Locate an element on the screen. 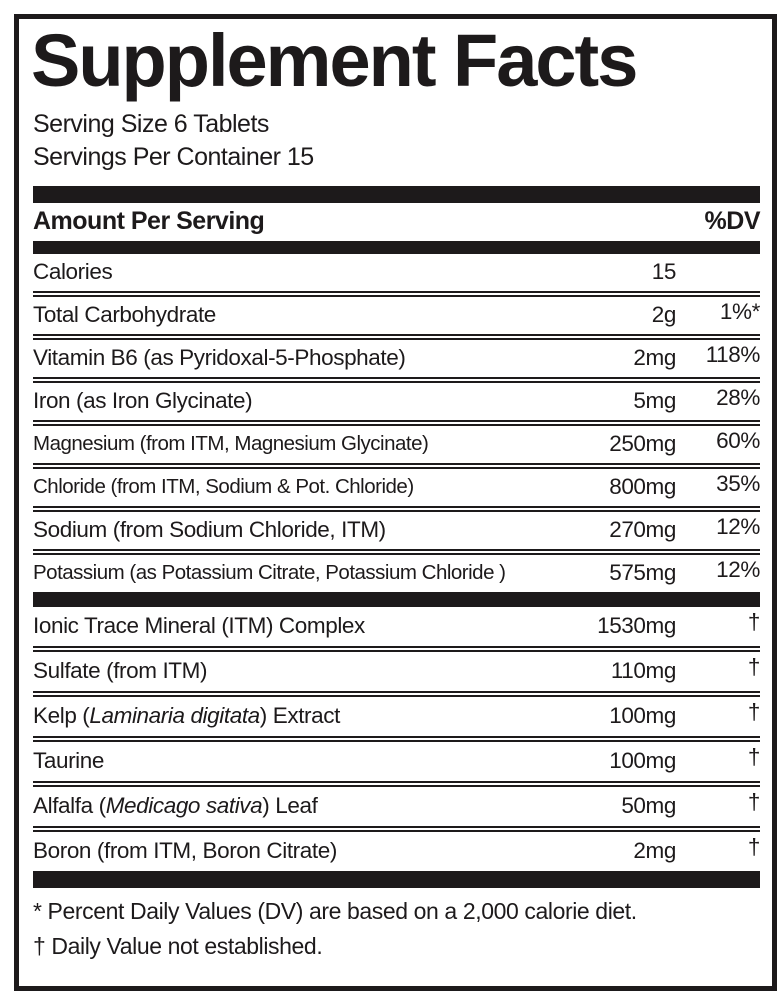  footnote-dagger: † Daily Value not established. is located at coordinates (178, 945).